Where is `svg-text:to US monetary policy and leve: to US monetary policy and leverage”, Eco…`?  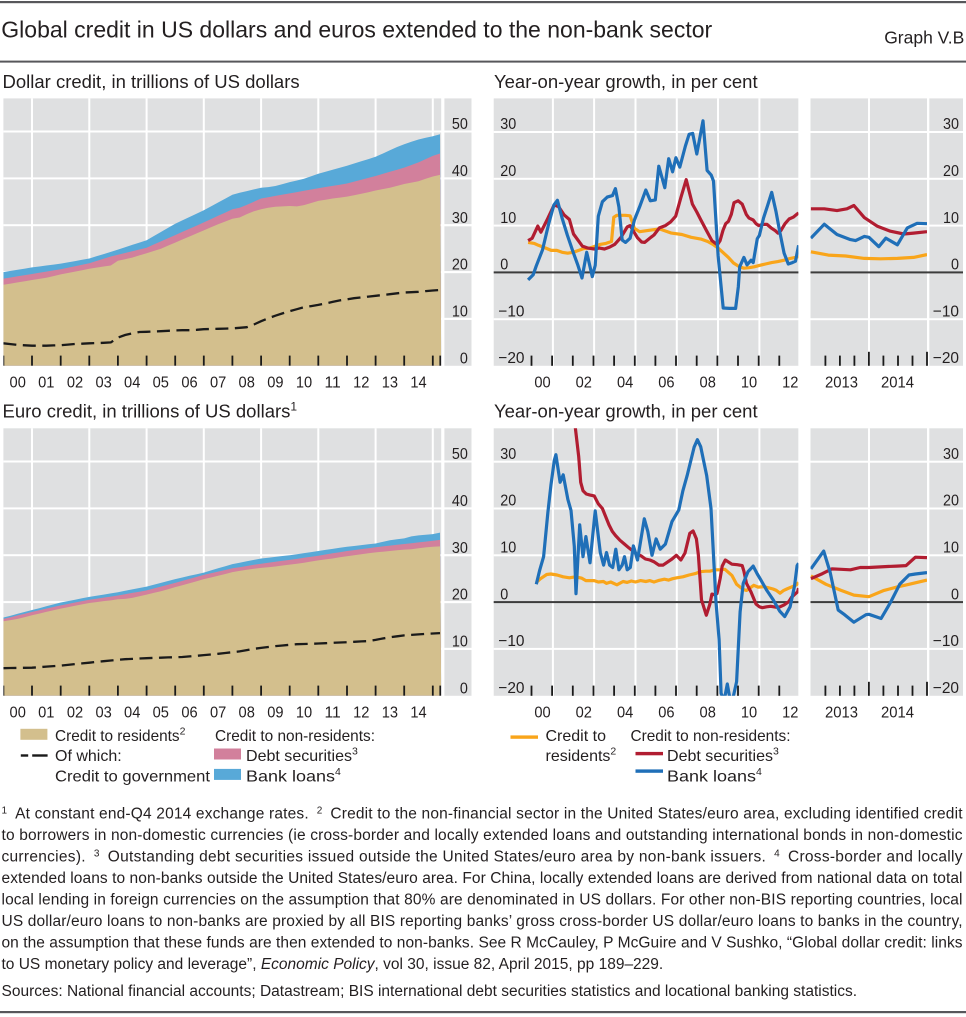
svg-text:to US monetary policy and leve: to US monetary policy and leverage”, Eco… is located at coordinates (333, 964).